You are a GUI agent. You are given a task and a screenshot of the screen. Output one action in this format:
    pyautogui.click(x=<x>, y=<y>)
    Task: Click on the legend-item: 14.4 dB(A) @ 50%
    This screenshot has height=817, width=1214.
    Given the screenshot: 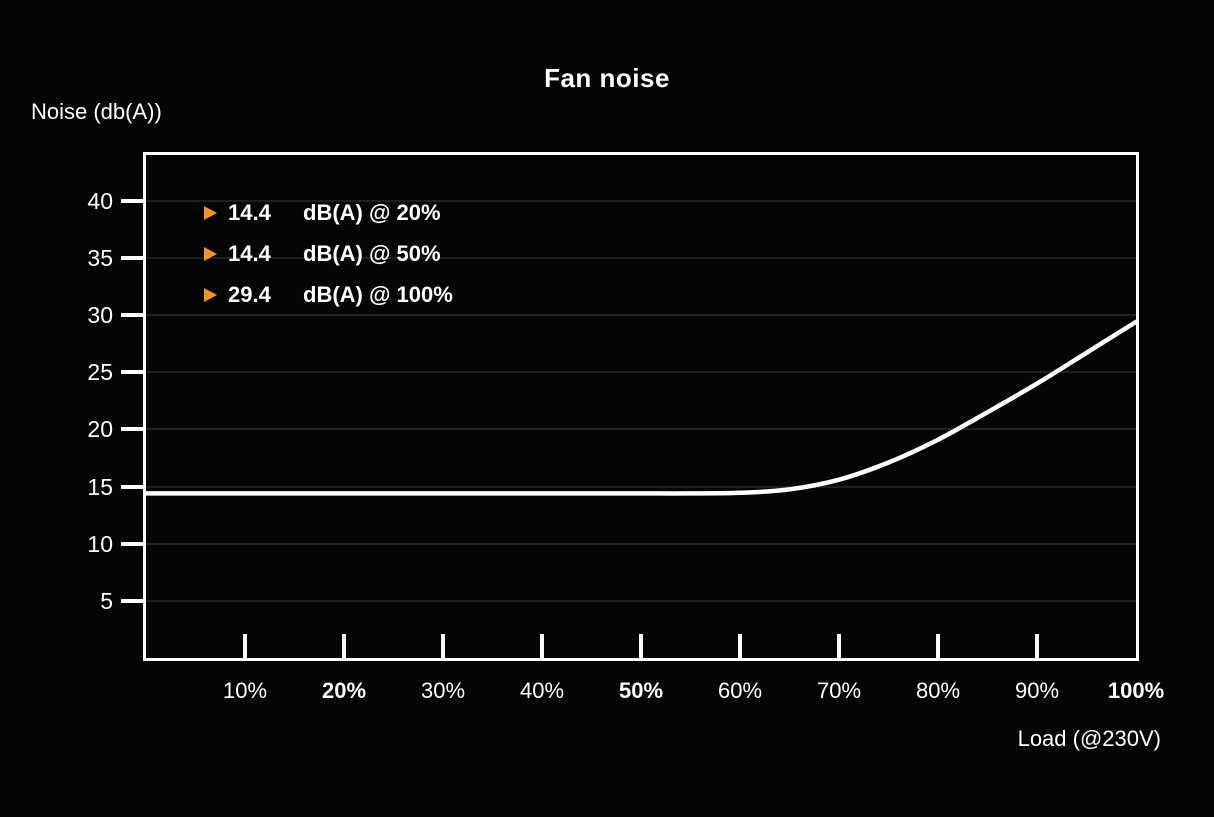 What is the action you would take?
    pyautogui.click(x=328, y=254)
    